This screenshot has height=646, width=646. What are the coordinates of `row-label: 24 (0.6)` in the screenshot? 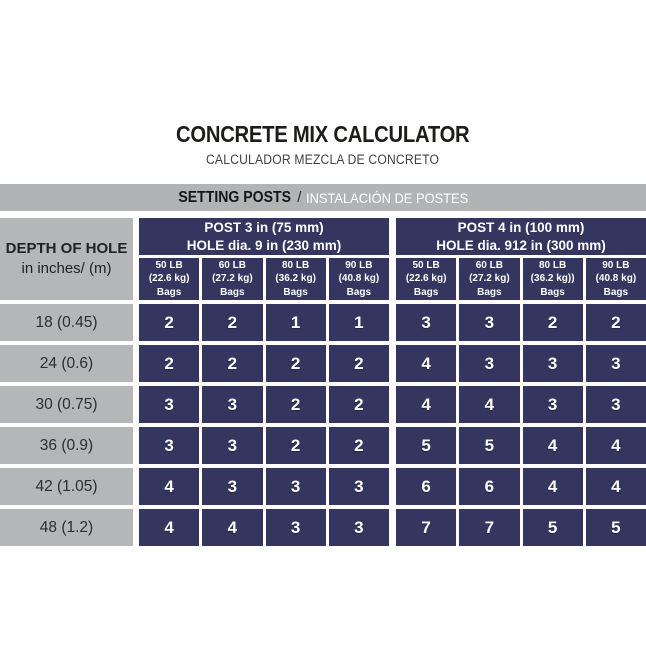 It's located at (66, 363).